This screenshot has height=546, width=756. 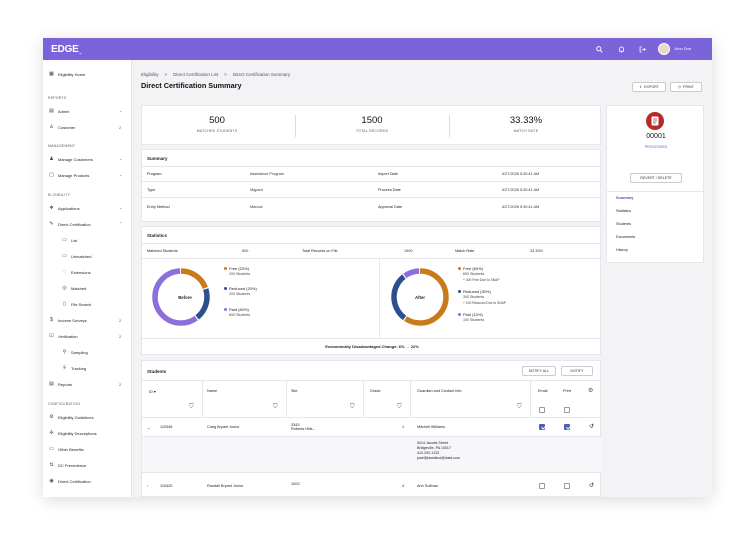 I want to click on app-logo: EDGE™, so click(x=66, y=50).